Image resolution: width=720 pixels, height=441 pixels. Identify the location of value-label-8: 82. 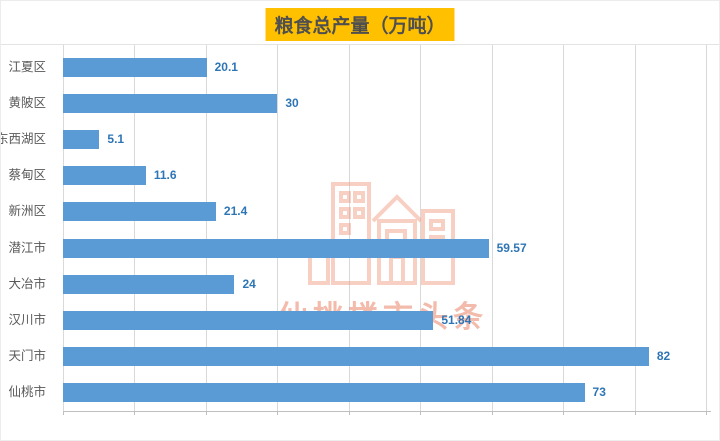
(663, 356).